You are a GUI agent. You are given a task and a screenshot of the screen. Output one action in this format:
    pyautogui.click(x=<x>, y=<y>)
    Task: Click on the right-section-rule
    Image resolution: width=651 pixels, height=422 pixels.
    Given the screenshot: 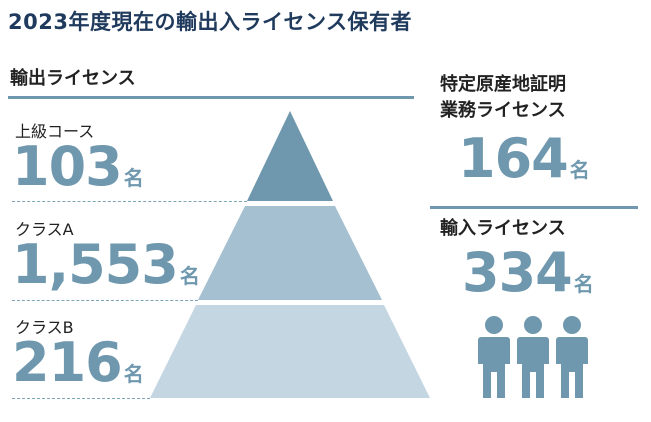 What is the action you would take?
    pyautogui.click(x=534, y=207)
    